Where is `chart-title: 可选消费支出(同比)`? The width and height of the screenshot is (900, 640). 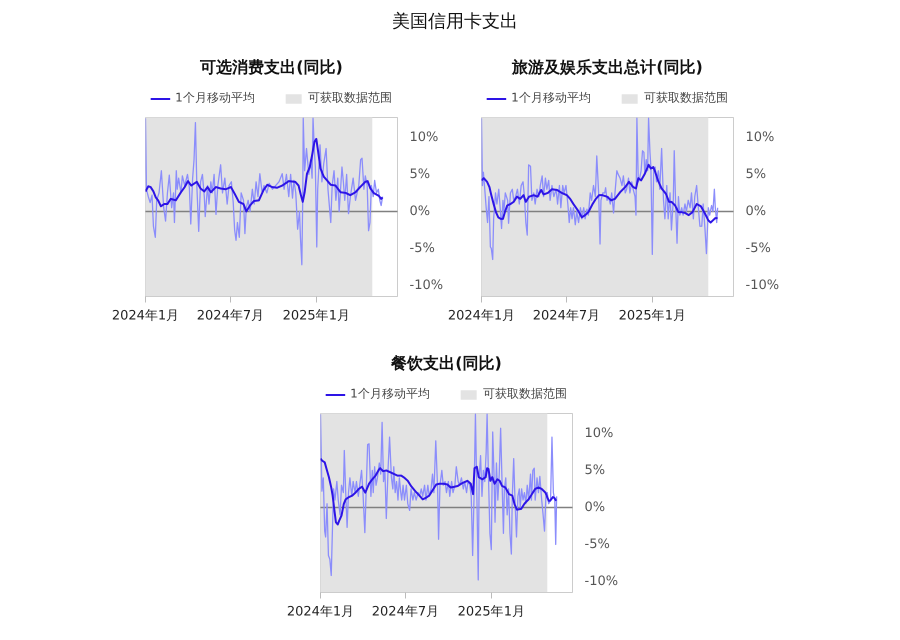
chart-title: 可选消费支出(同比) is located at coordinates (271, 67).